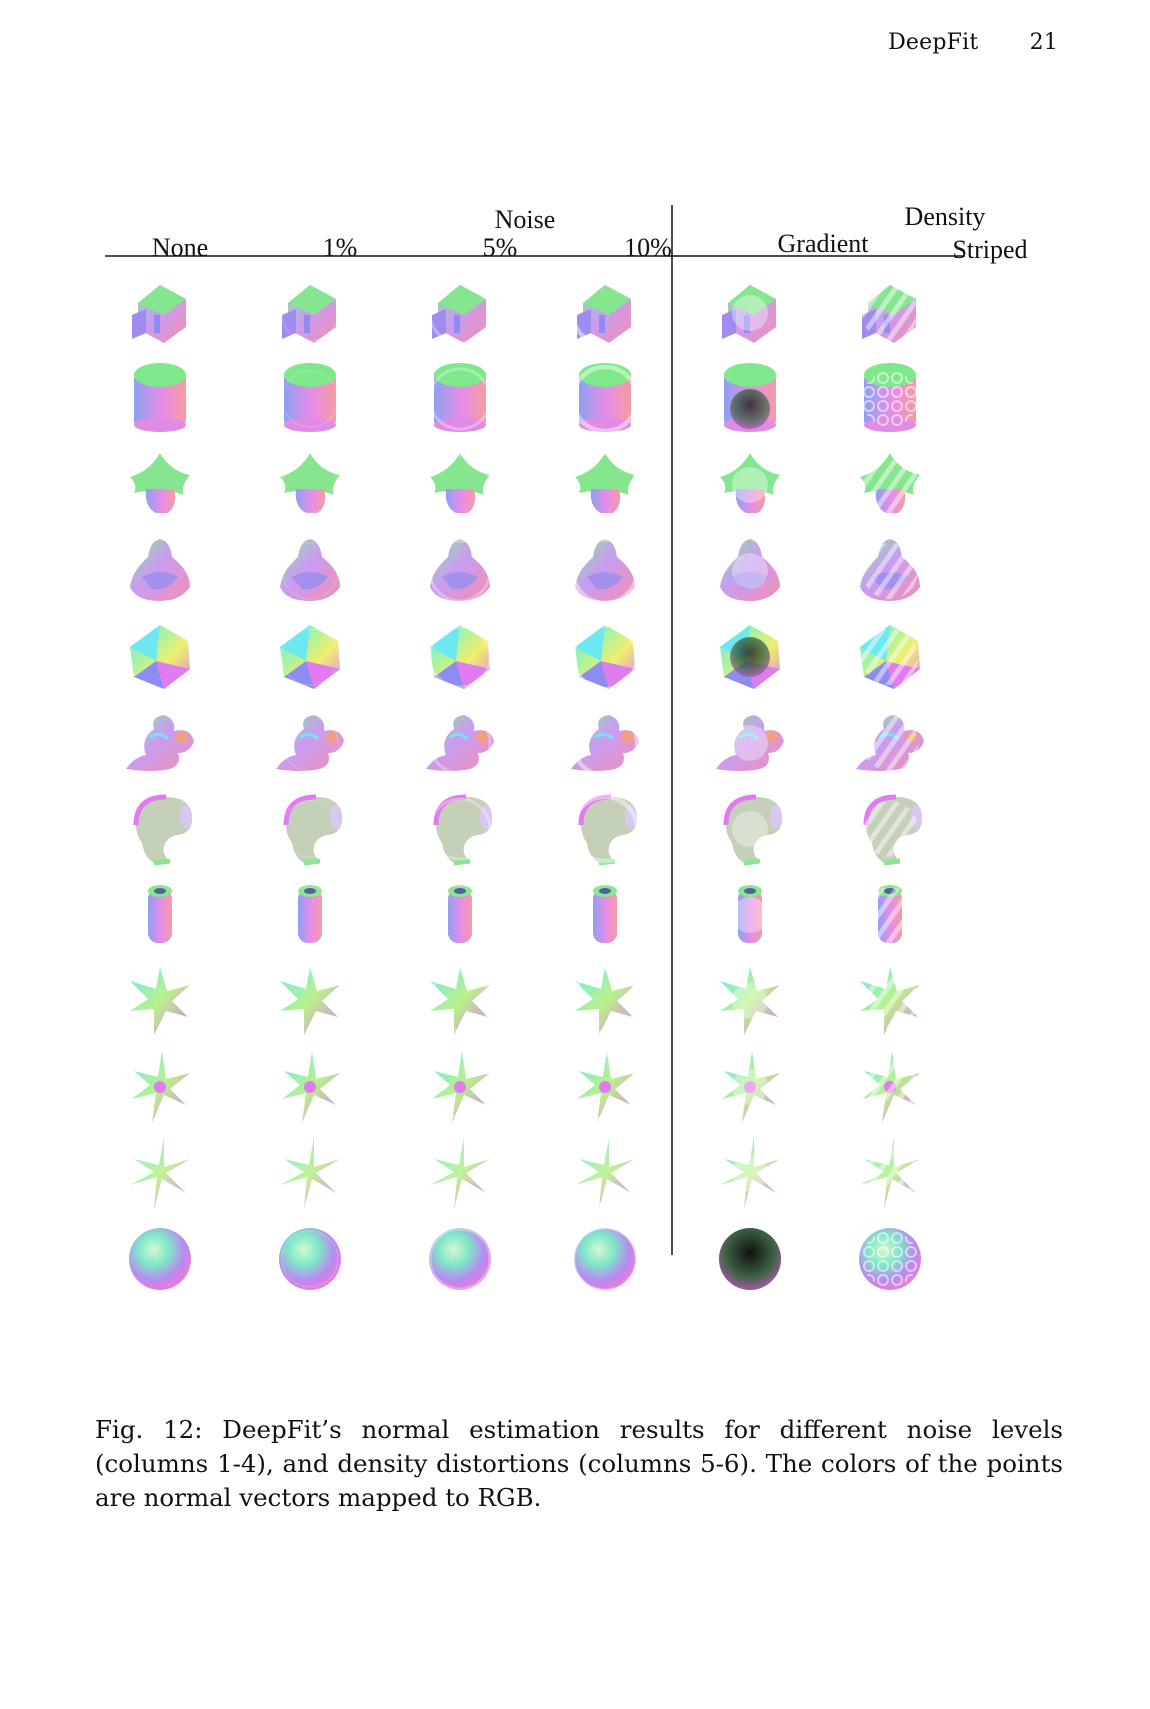  What do you see at coordinates (750, 570) in the screenshot?
I see `thumb-netsuke-like-gradient` at bounding box center [750, 570].